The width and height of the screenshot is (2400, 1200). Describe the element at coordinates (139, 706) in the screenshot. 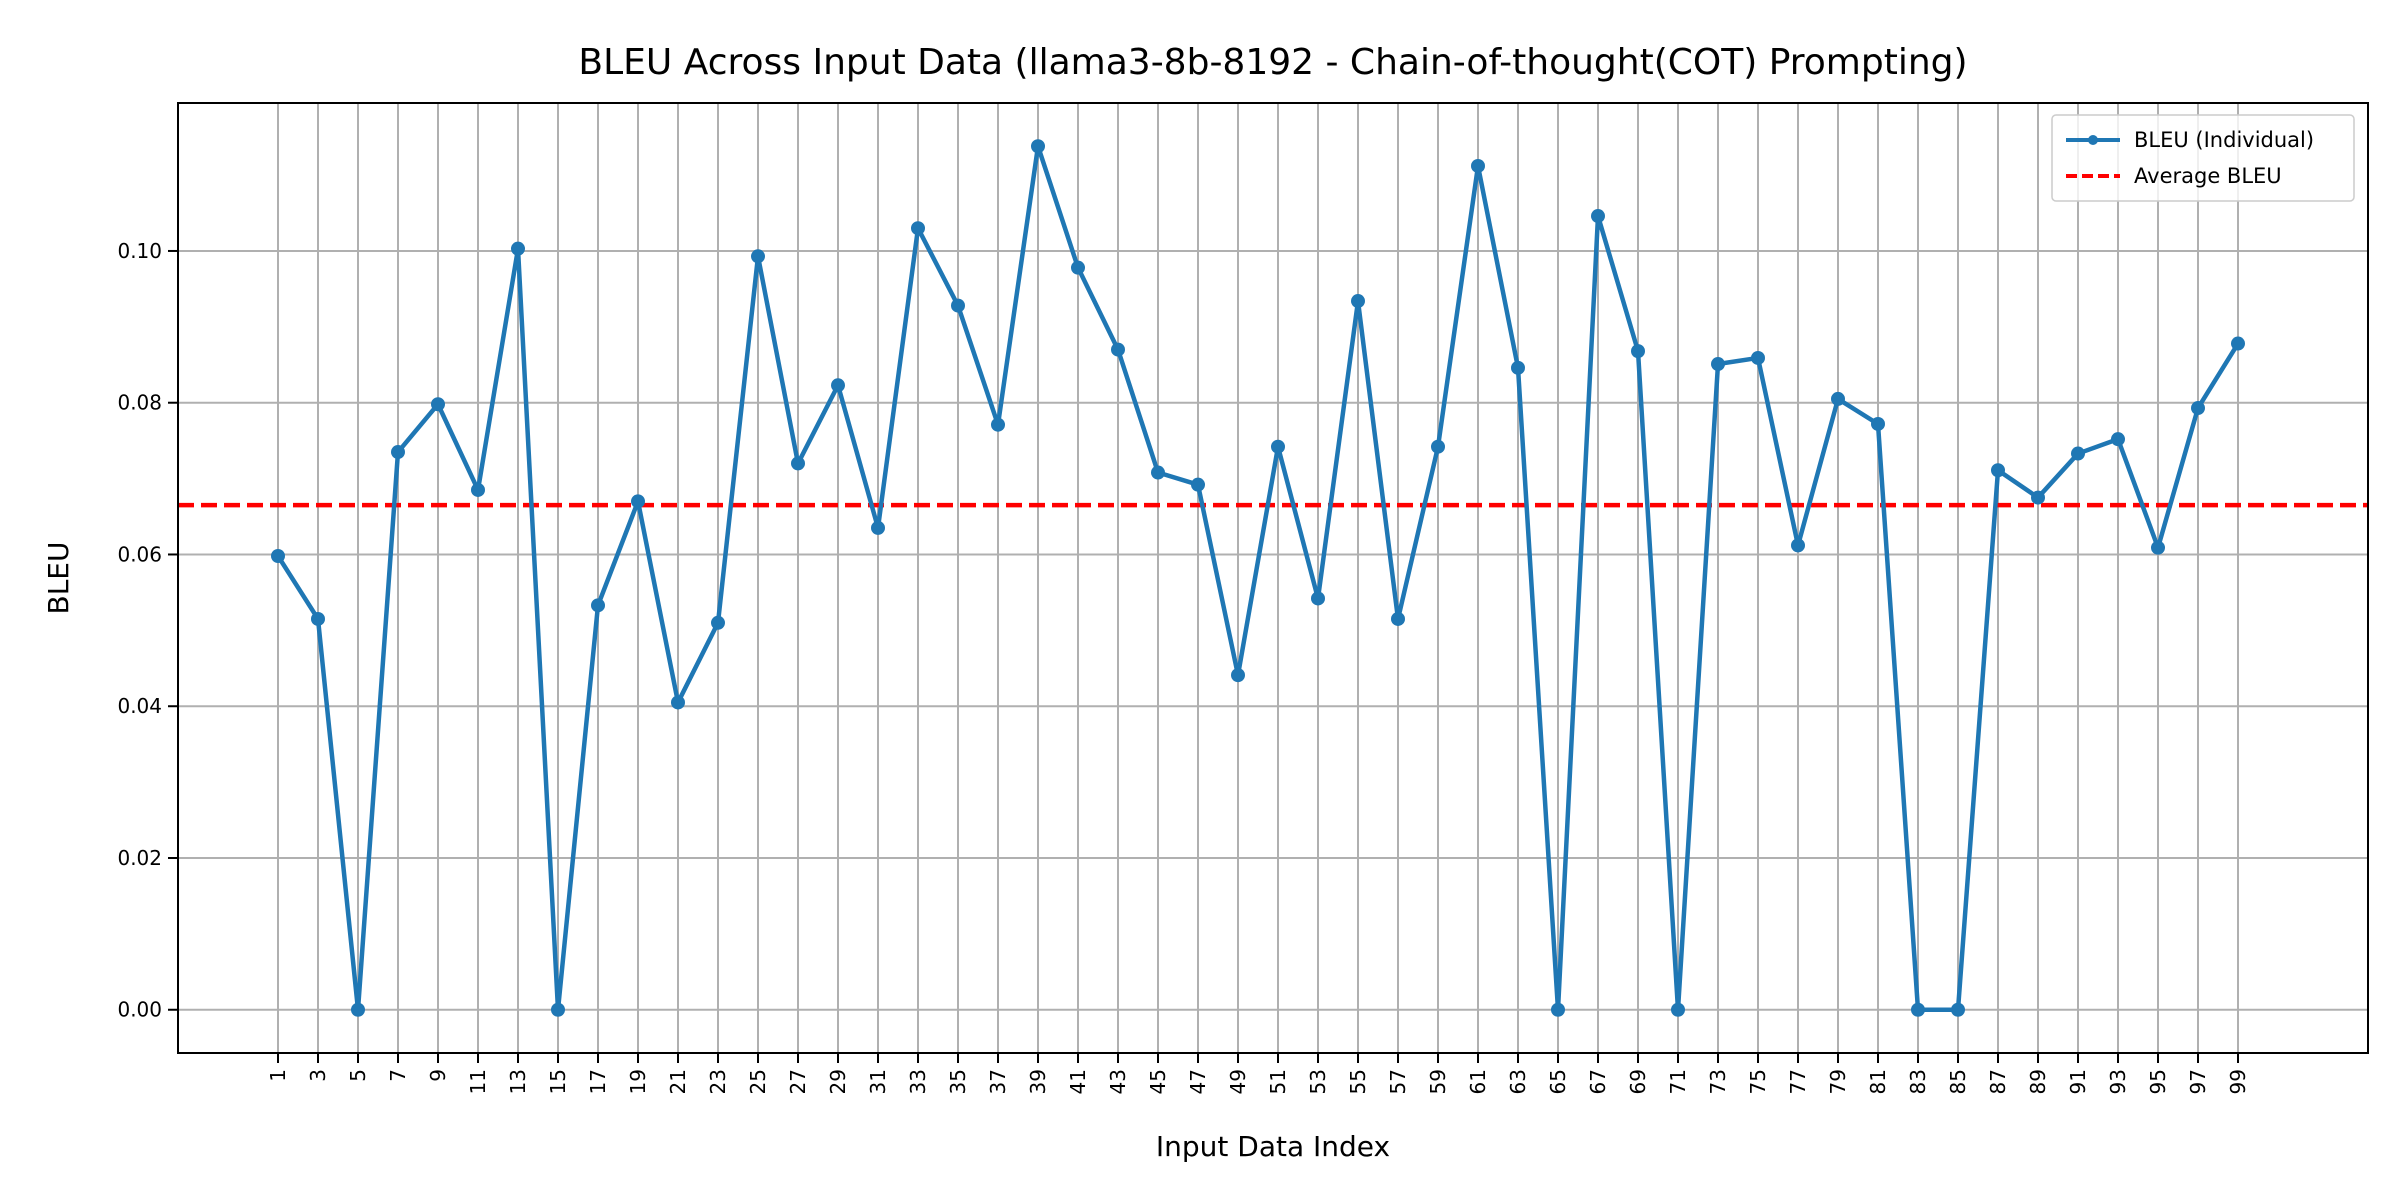

I see `y-tick-label: 0.04` at that location.